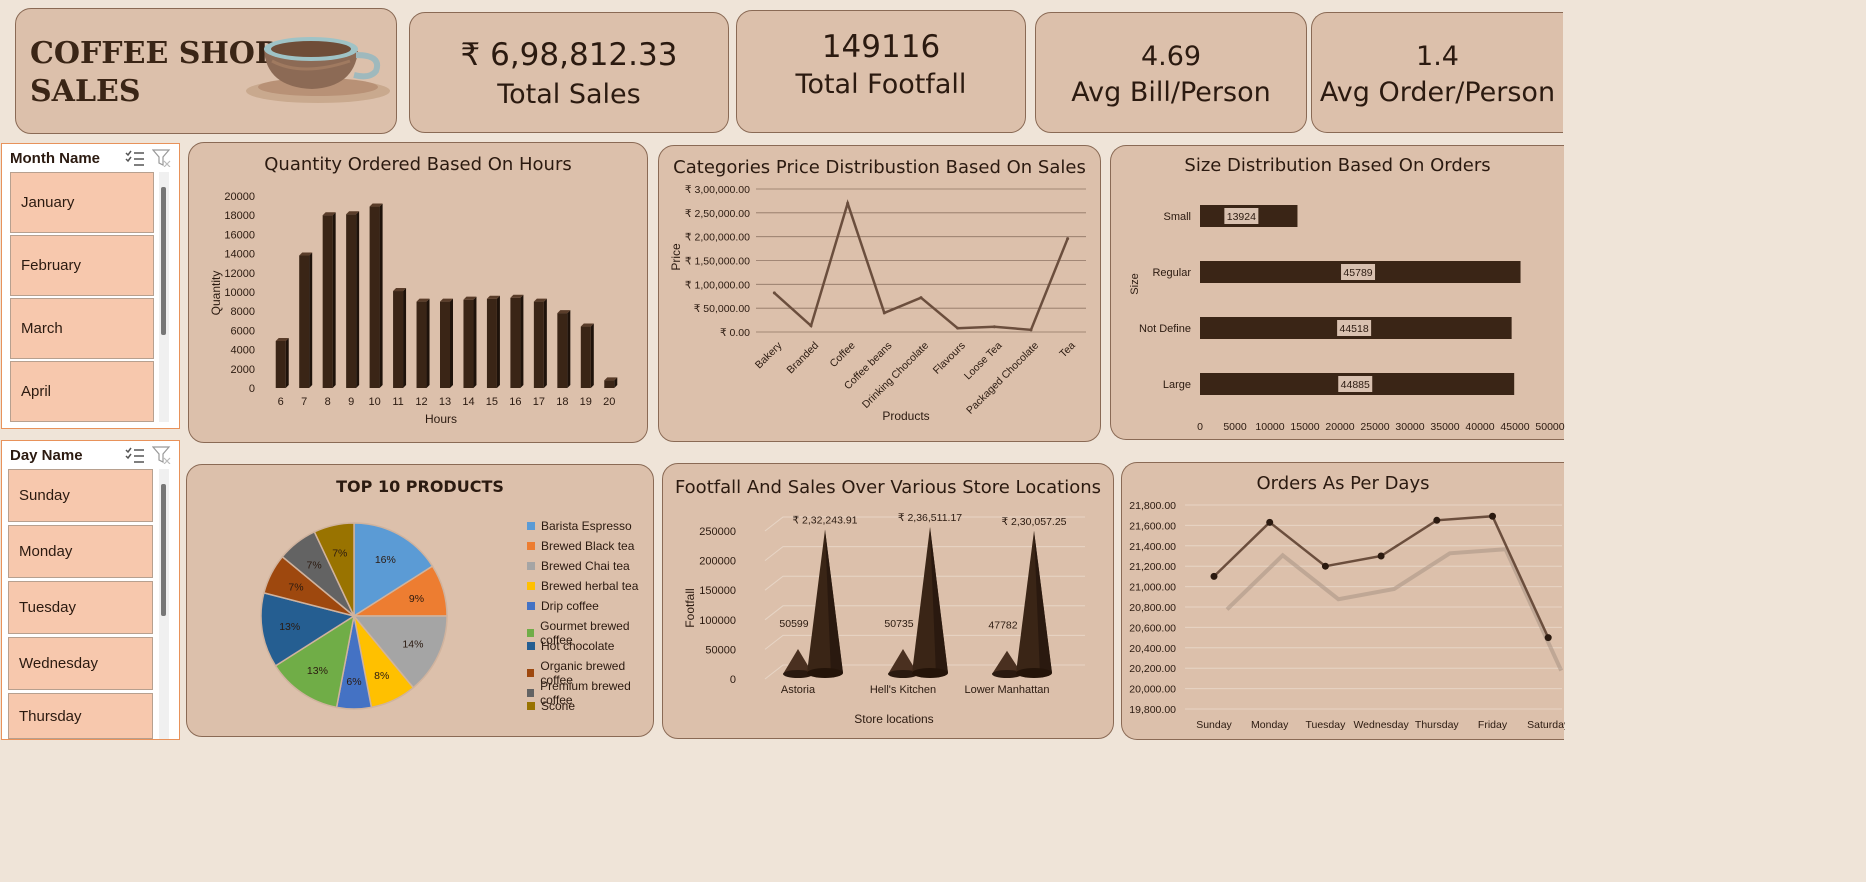 The width and height of the screenshot is (1866, 882). I want to click on y-tick-label: 4000, so click(243, 351).